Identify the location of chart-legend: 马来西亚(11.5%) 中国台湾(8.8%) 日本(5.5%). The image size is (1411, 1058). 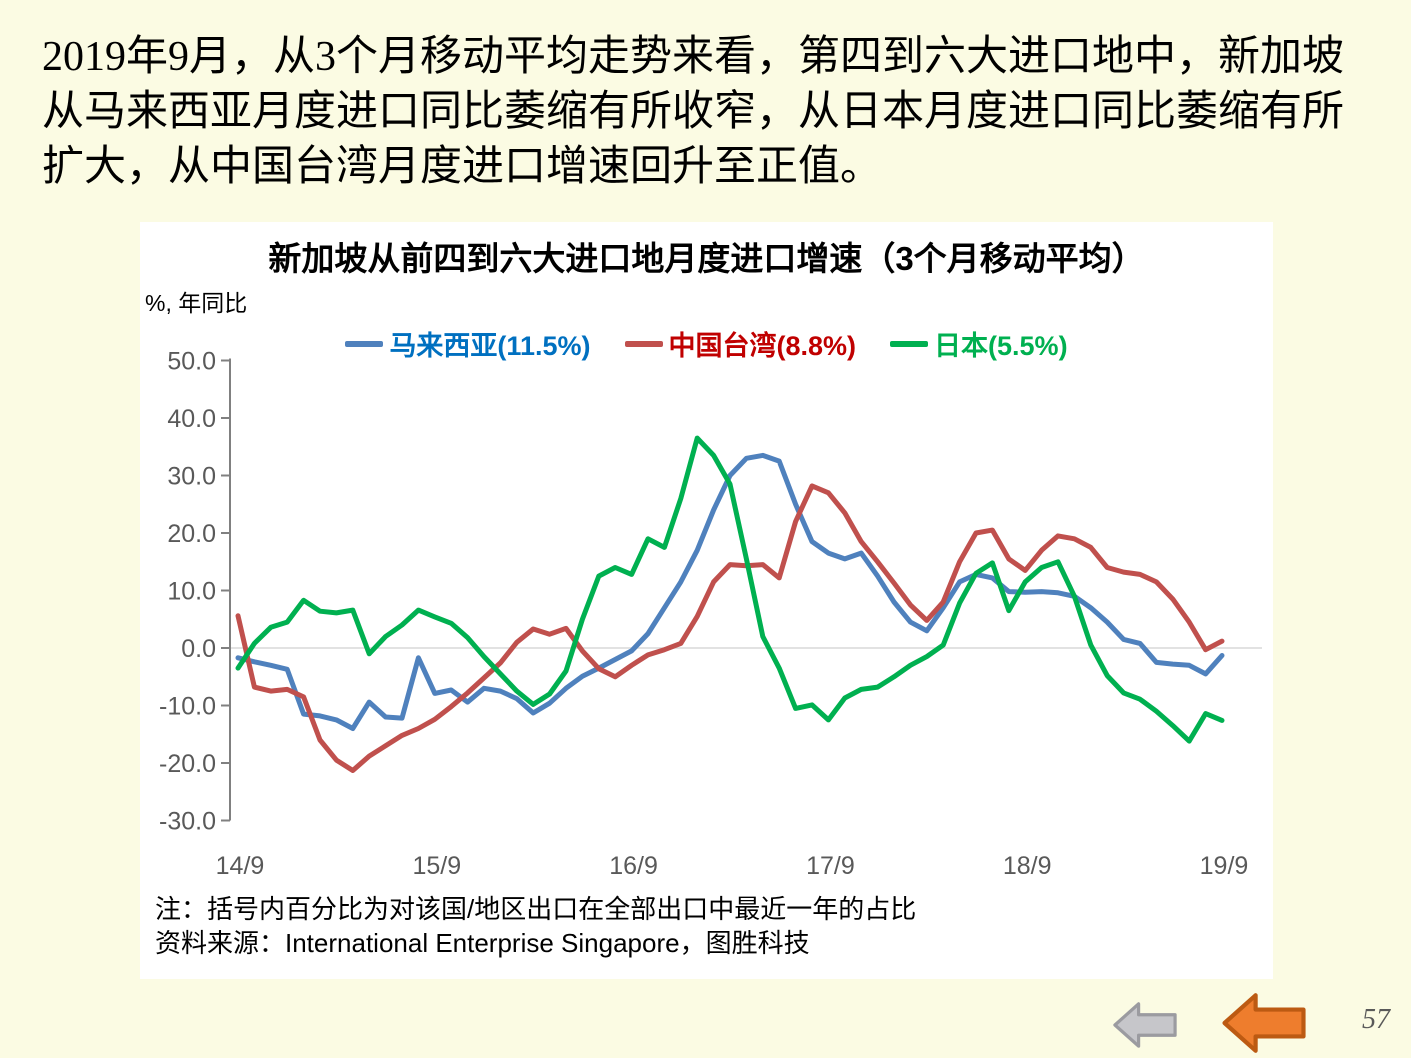
(706, 343).